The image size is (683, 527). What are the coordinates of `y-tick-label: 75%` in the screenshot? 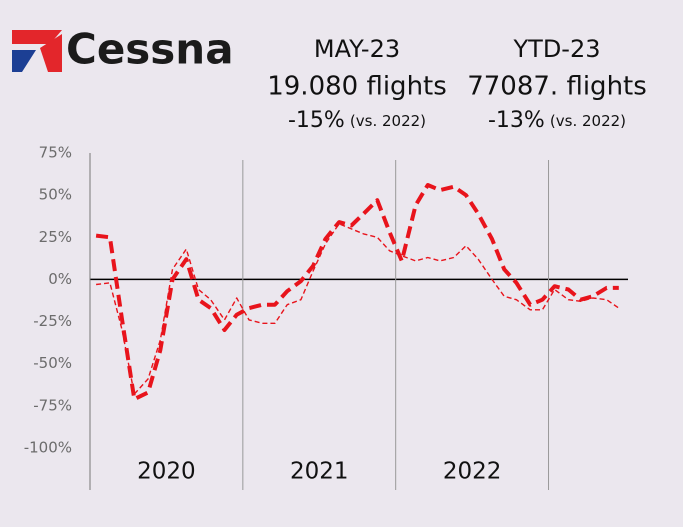 It's located at (55, 153).